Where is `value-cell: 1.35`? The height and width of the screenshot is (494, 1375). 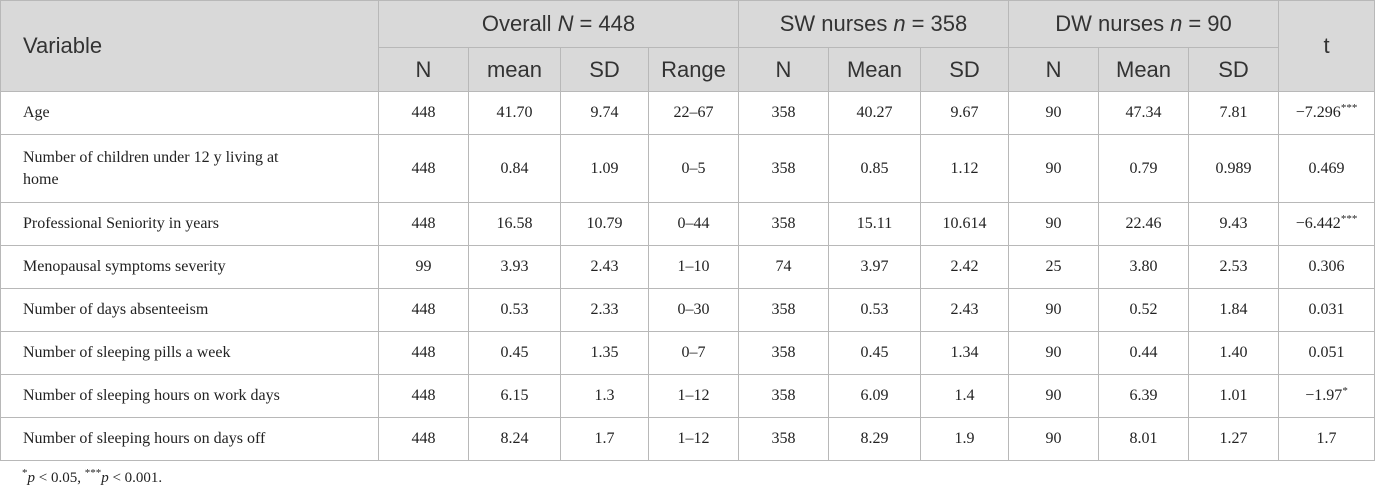 value-cell: 1.35 is located at coordinates (604, 353).